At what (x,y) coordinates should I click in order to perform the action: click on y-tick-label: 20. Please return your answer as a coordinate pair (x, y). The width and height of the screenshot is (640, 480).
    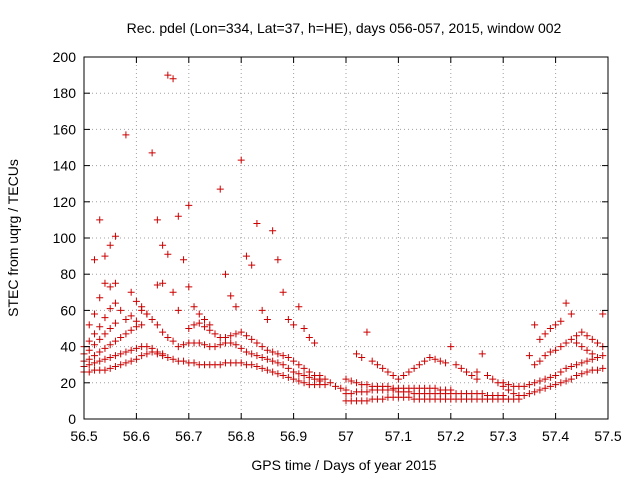
    Looking at the image, I should click on (68, 383).